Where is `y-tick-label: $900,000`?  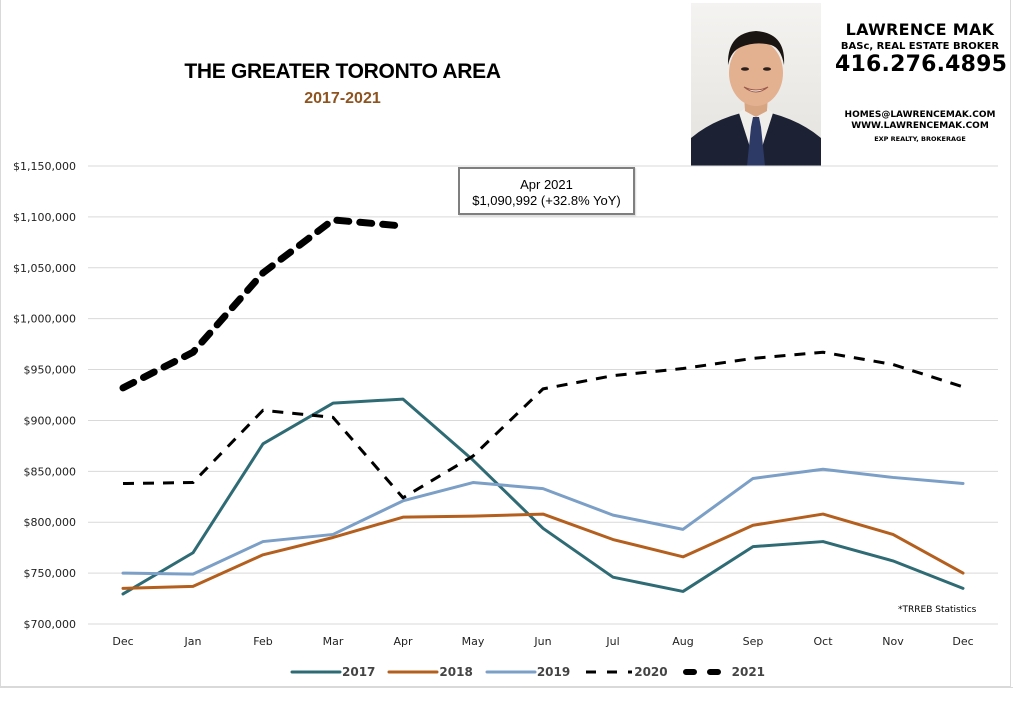
y-tick-label: $900,000 is located at coordinates (50, 420).